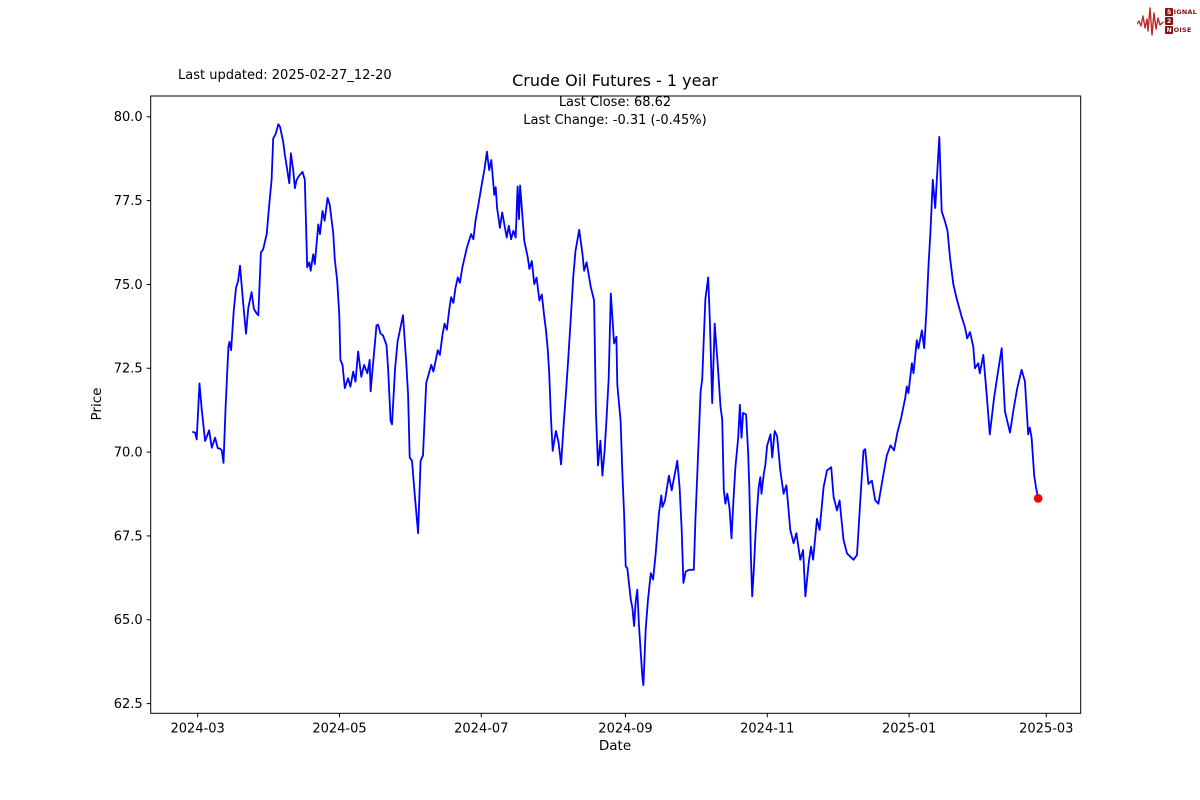 The height and width of the screenshot is (800, 1200). Describe the element at coordinates (615, 746) in the screenshot. I see `x-axis-label: Date` at that location.